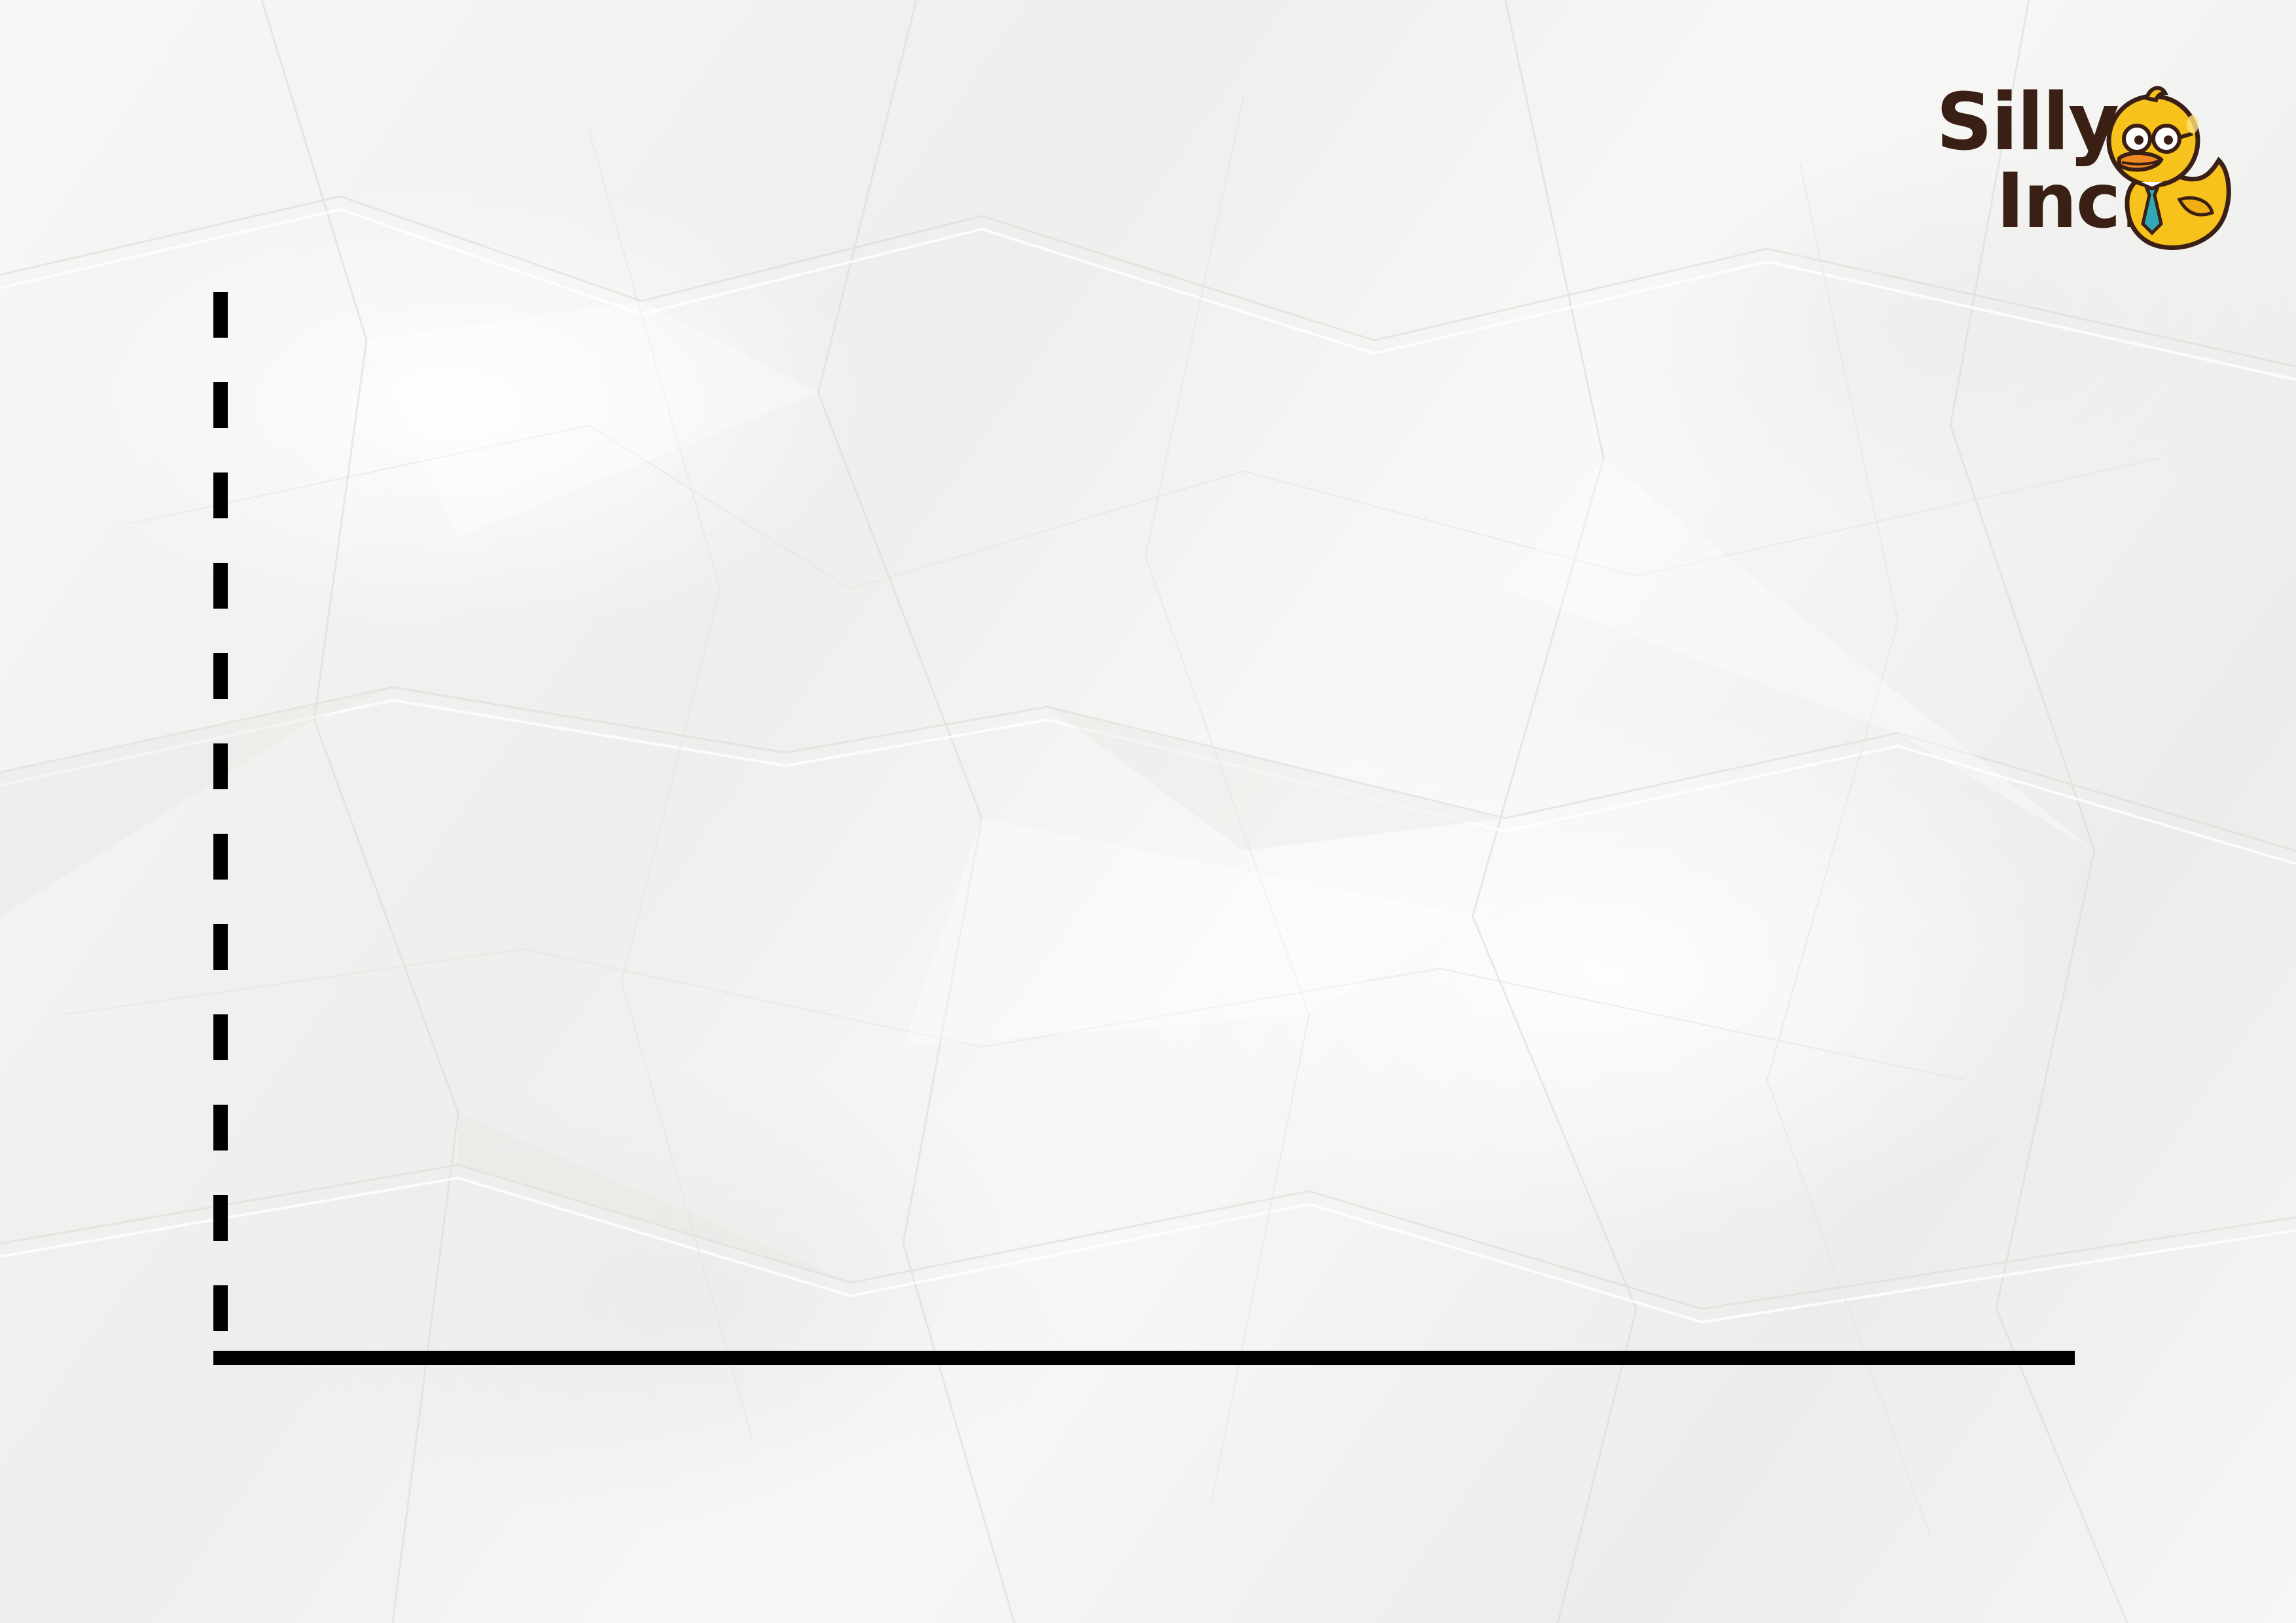  Describe the element at coordinates (2168, 168) in the screenshot. I see `rubber-duck-icon` at that location.